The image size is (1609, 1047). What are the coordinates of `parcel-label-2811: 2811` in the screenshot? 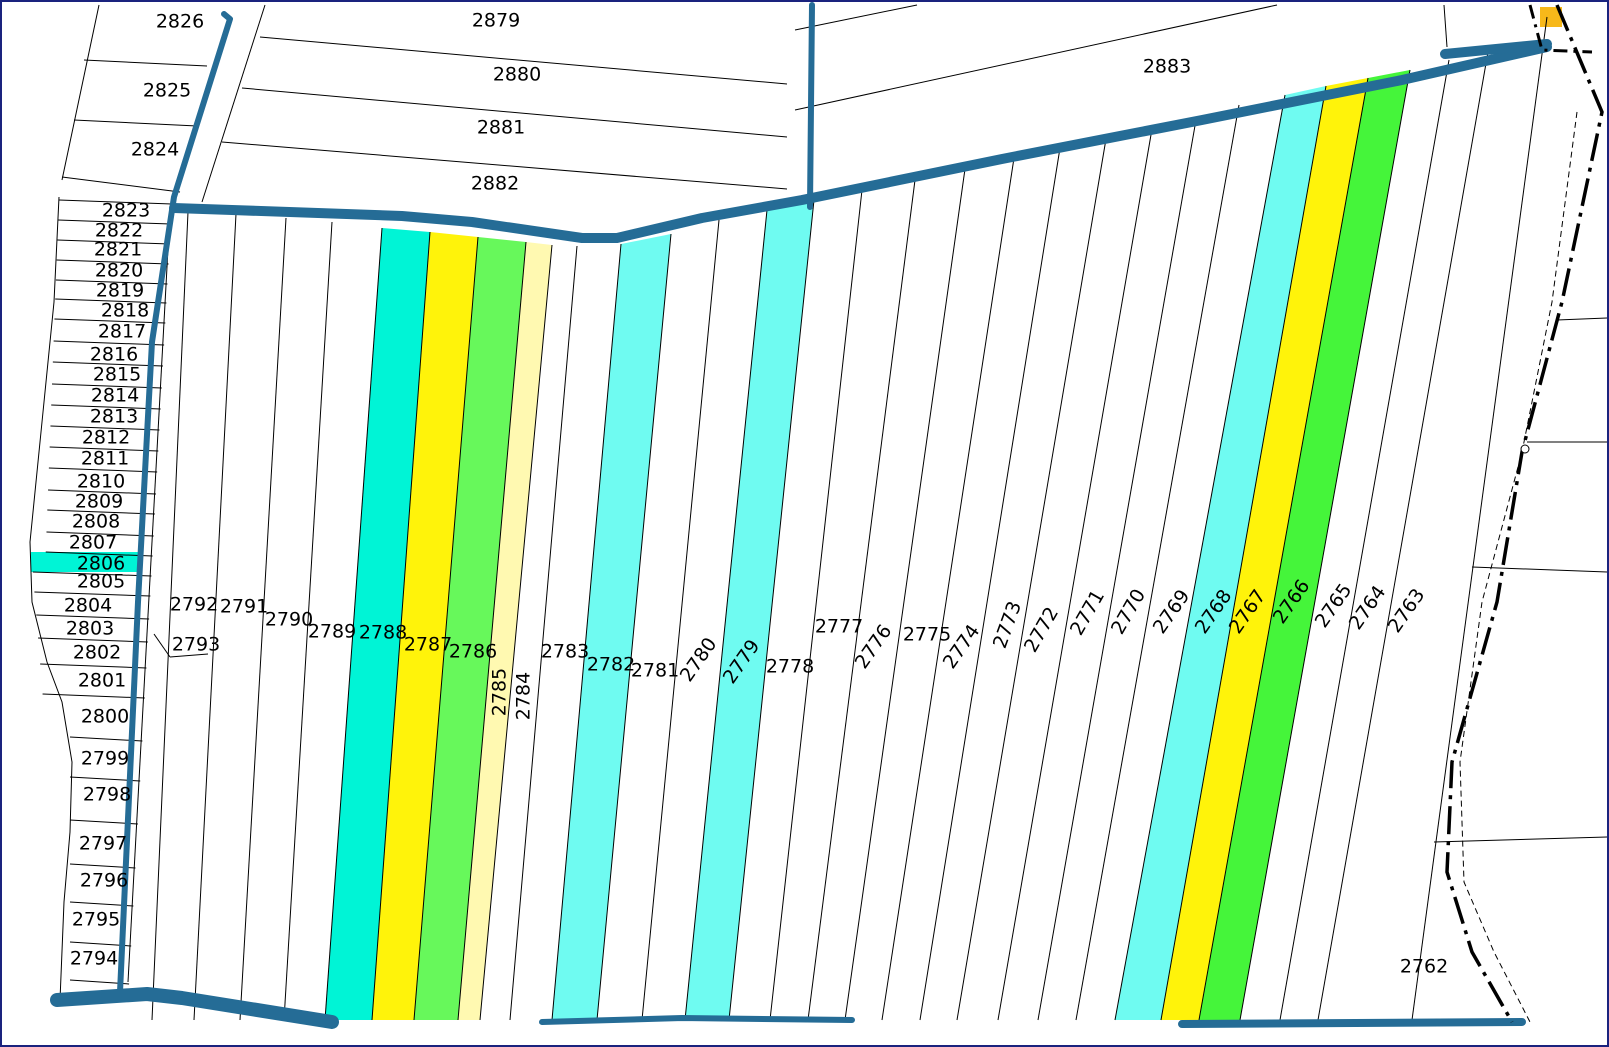 It's located at (105, 459).